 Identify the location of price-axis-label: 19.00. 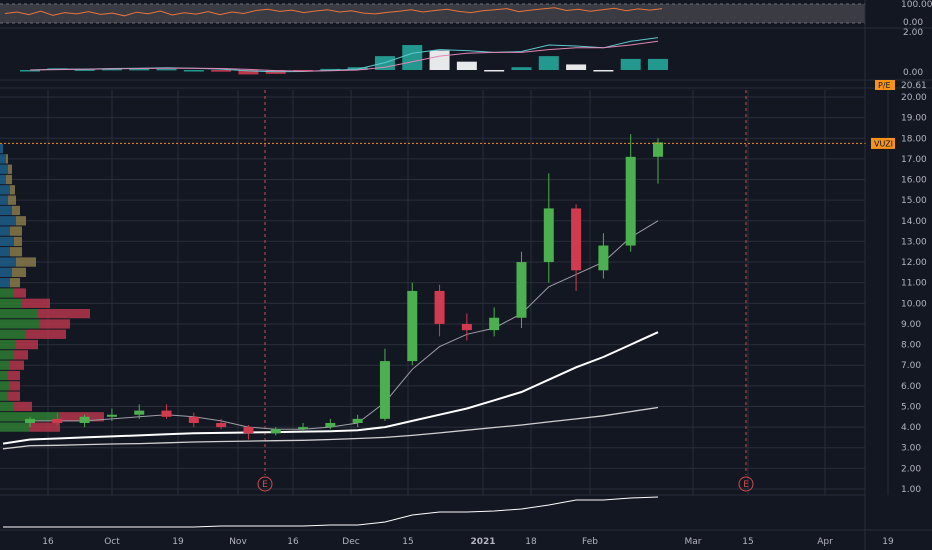
(914, 119).